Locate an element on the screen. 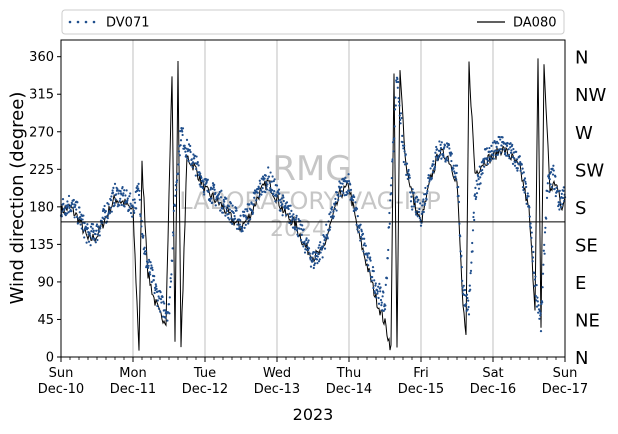 The height and width of the screenshot is (434, 618). x-tick-day: Mon is located at coordinates (132, 373).